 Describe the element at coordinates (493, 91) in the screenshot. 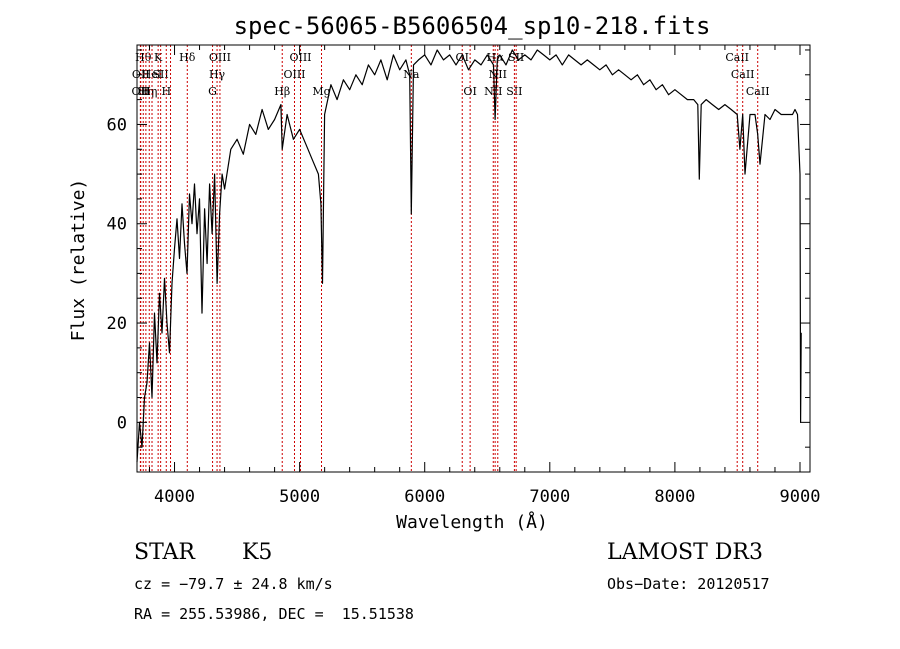

I see `line-label-21: NII` at that location.